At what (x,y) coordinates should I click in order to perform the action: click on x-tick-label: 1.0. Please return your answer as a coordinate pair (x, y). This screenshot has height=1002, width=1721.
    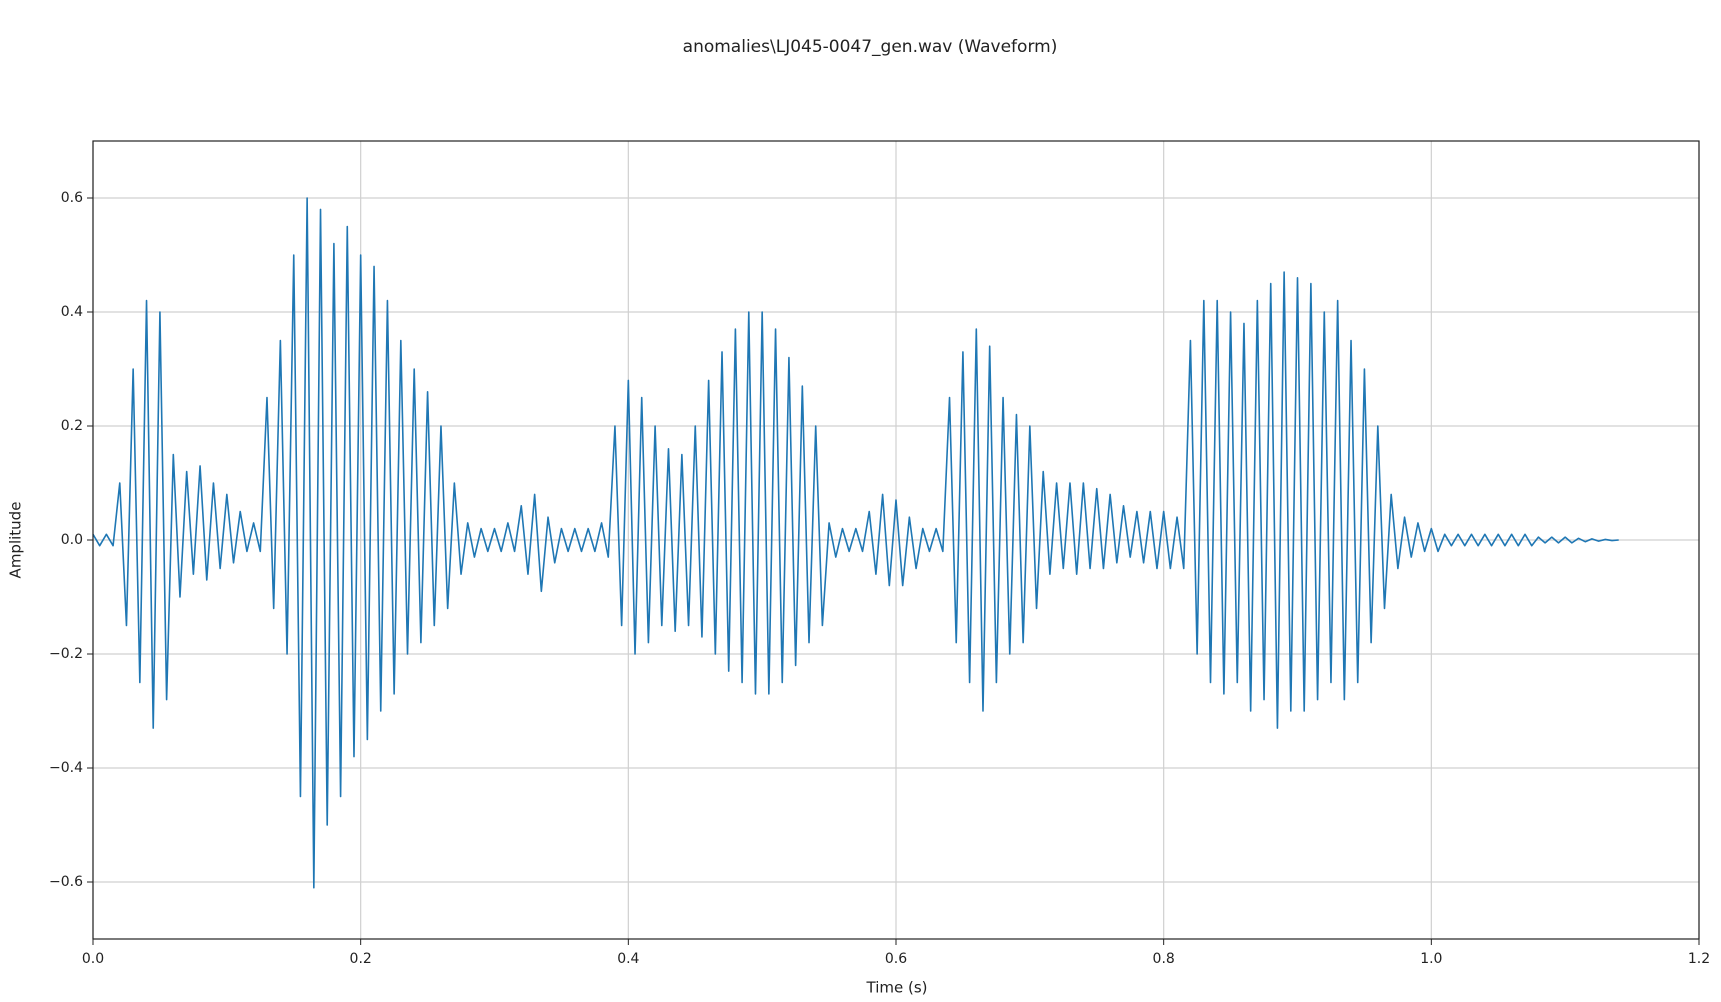
    Looking at the image, I should click on (1431, 959).